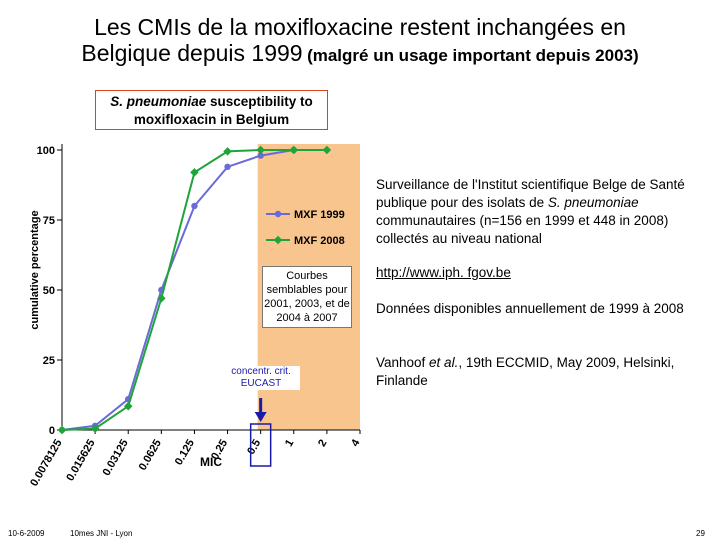  I want to click on x-tick-label: 0.0625, so click(150, 455).